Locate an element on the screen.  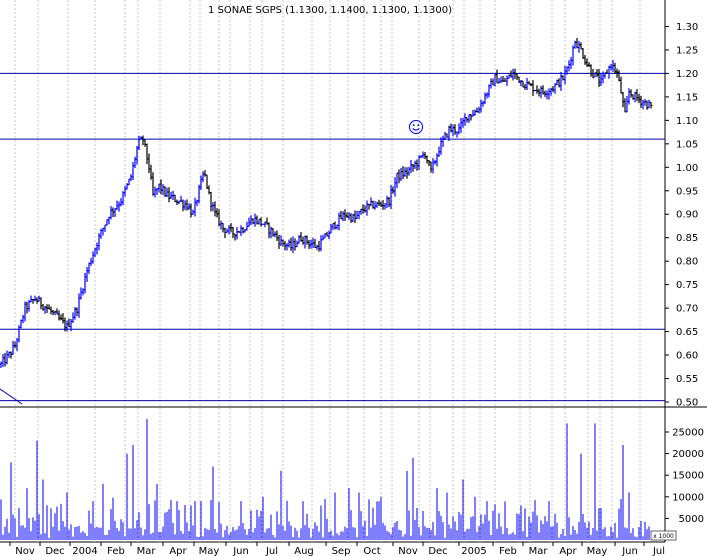
smiley-icon is located at coordinates (416, 127).